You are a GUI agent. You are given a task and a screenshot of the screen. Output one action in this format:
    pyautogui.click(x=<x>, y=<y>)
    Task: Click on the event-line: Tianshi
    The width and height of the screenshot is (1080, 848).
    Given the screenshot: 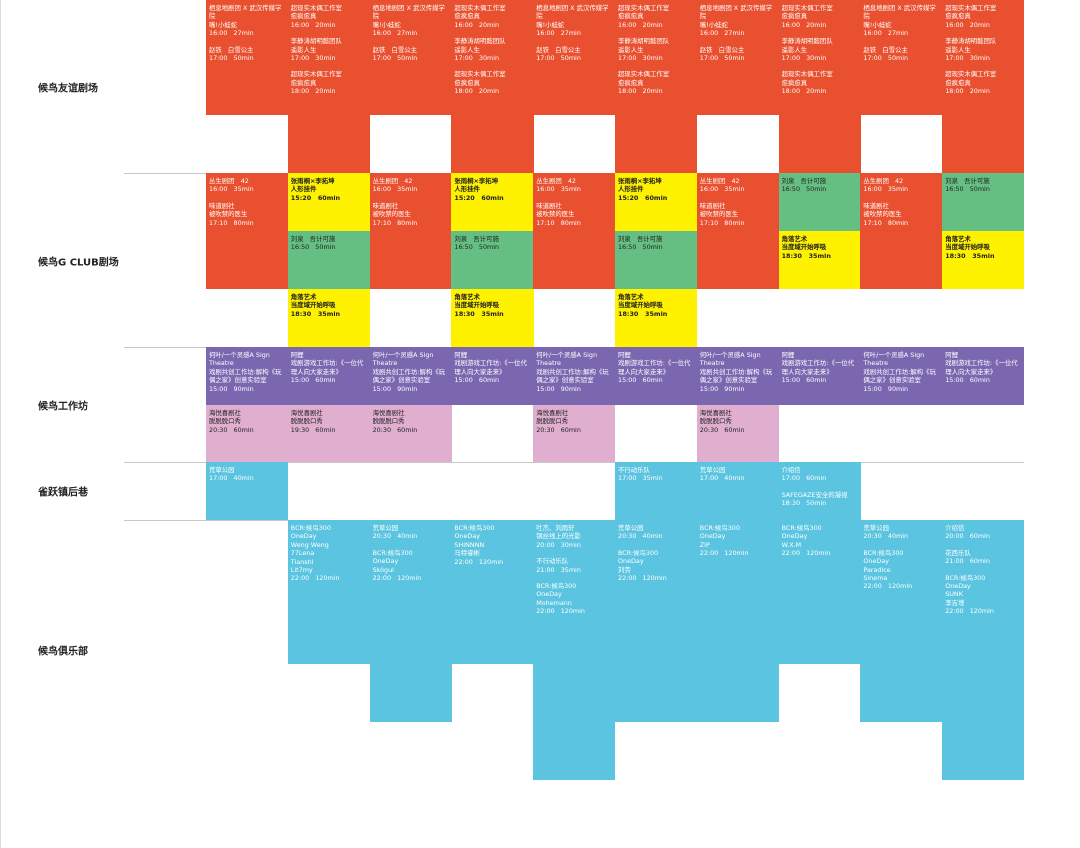 What is the action you would take?
    pyautogui.click(x=302, y=561)
    